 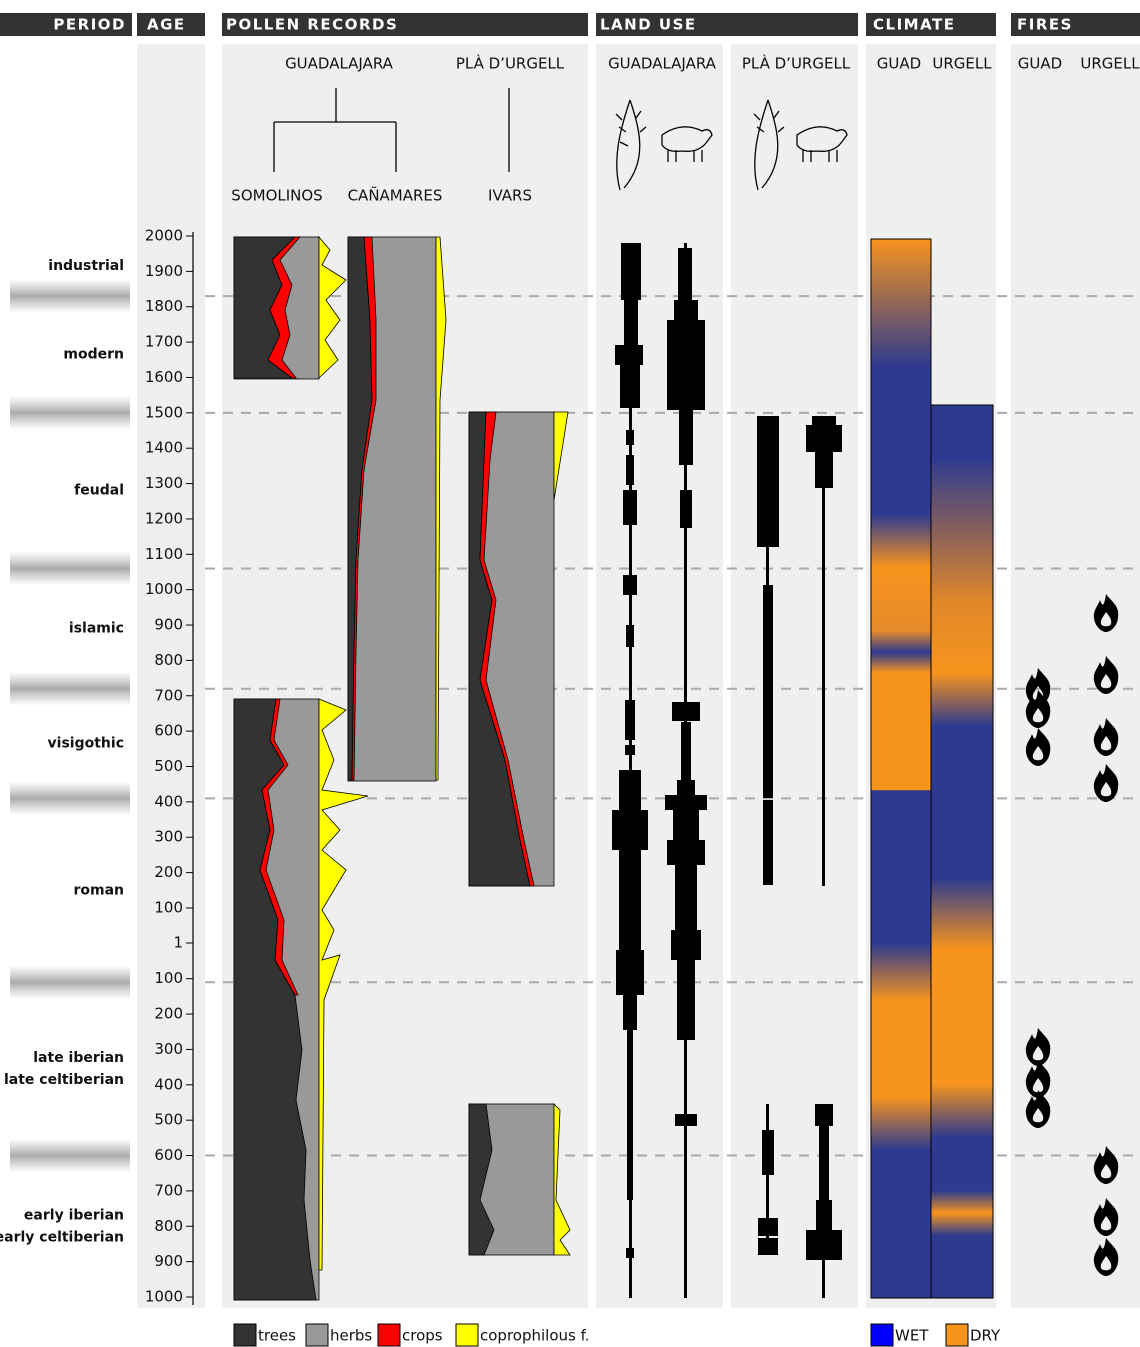 What do you see at coordinates (535, 1336) in the screenshot?
I see `legend-label: coprophilous f.` at bounding box center [535, 1336].